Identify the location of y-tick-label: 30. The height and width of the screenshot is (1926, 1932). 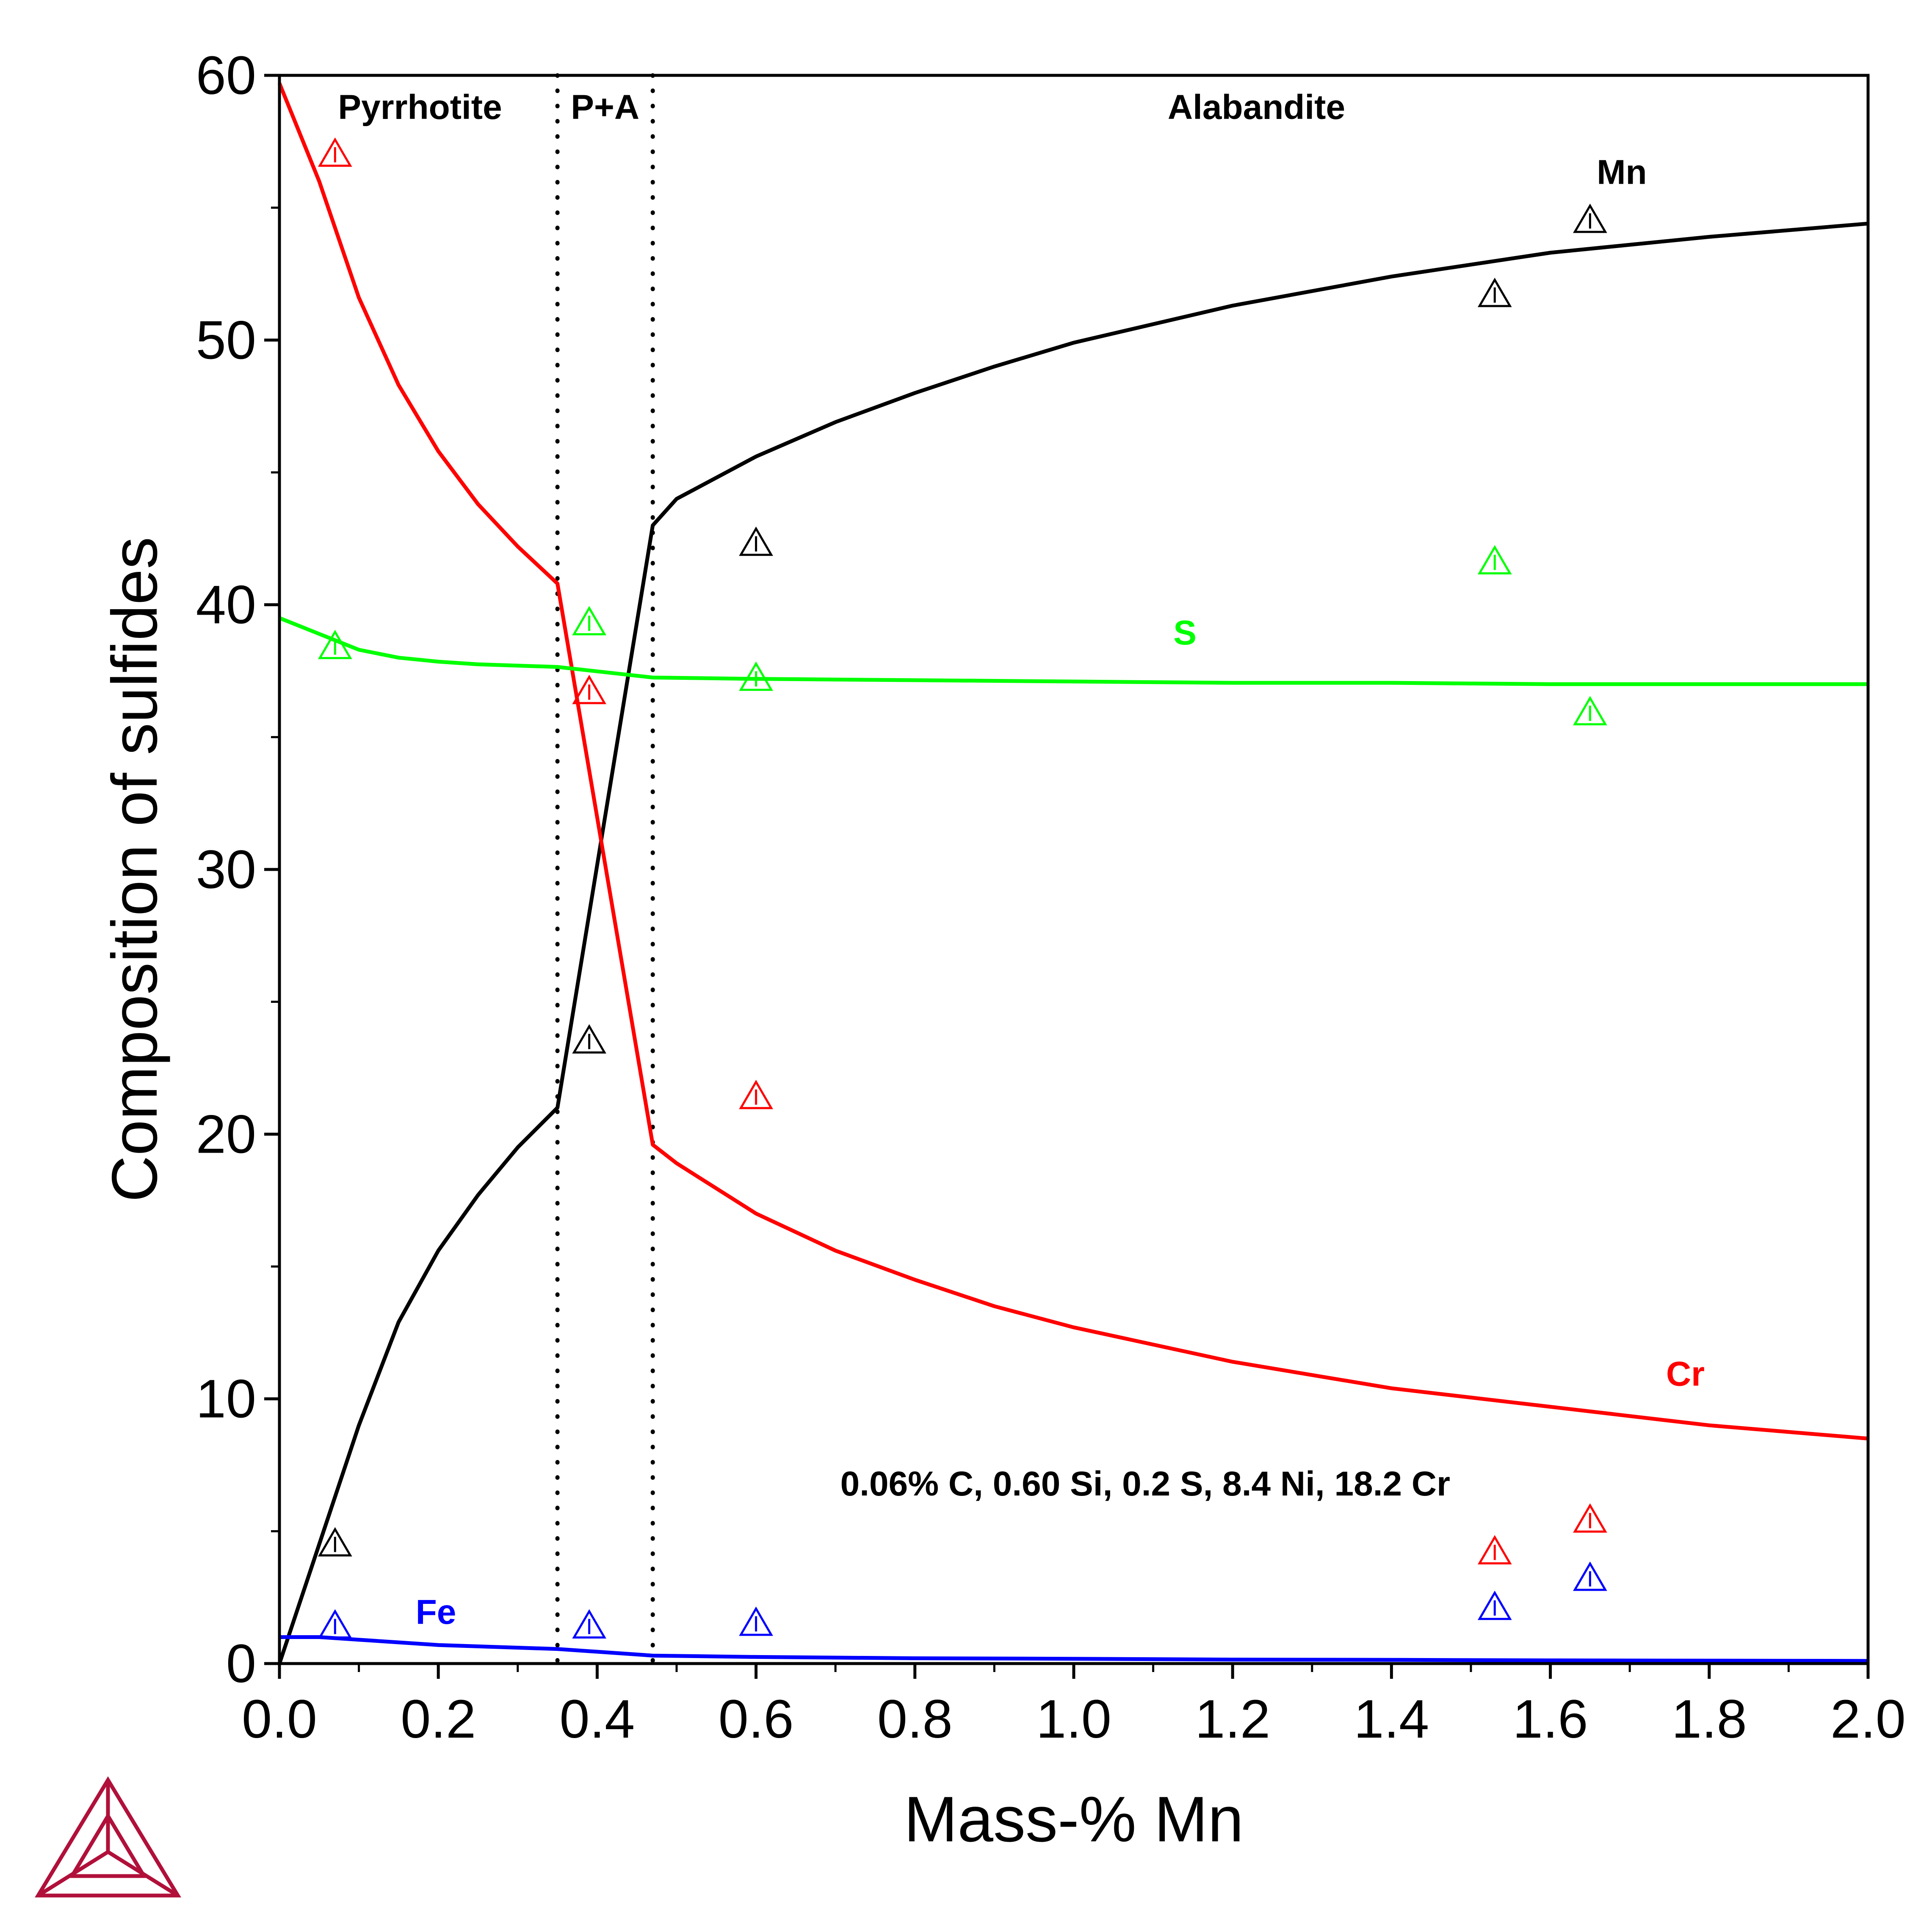
(226, 869).